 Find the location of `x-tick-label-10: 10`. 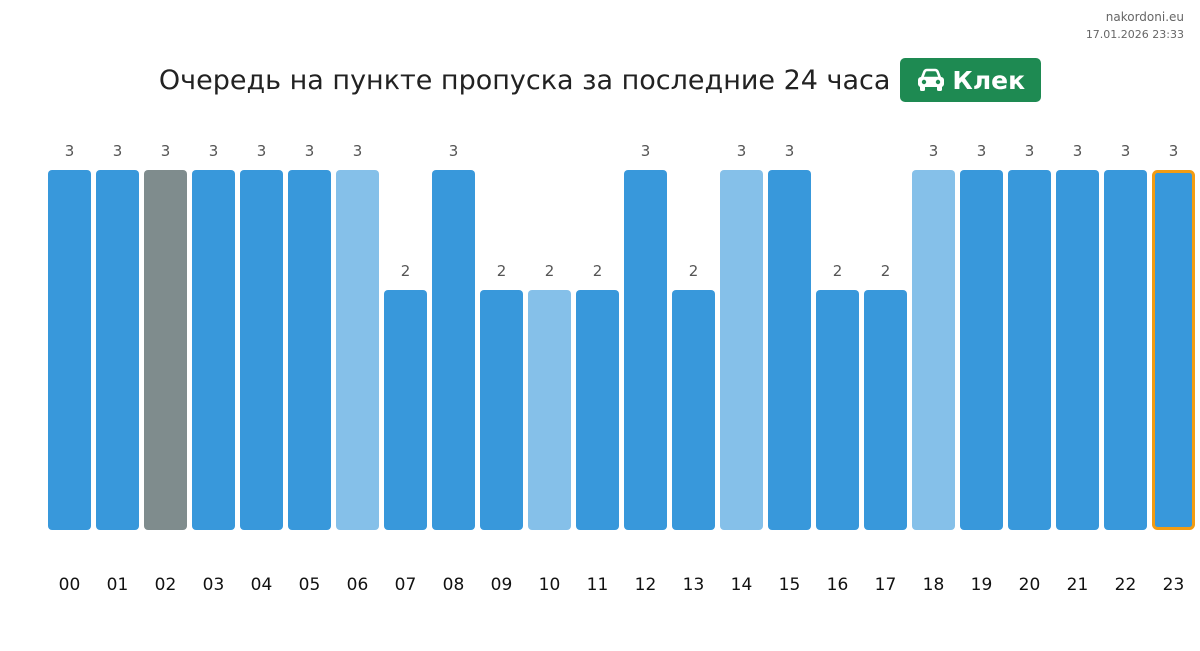

x-tick-label-10: 10 is located at coordinates (550, 585).